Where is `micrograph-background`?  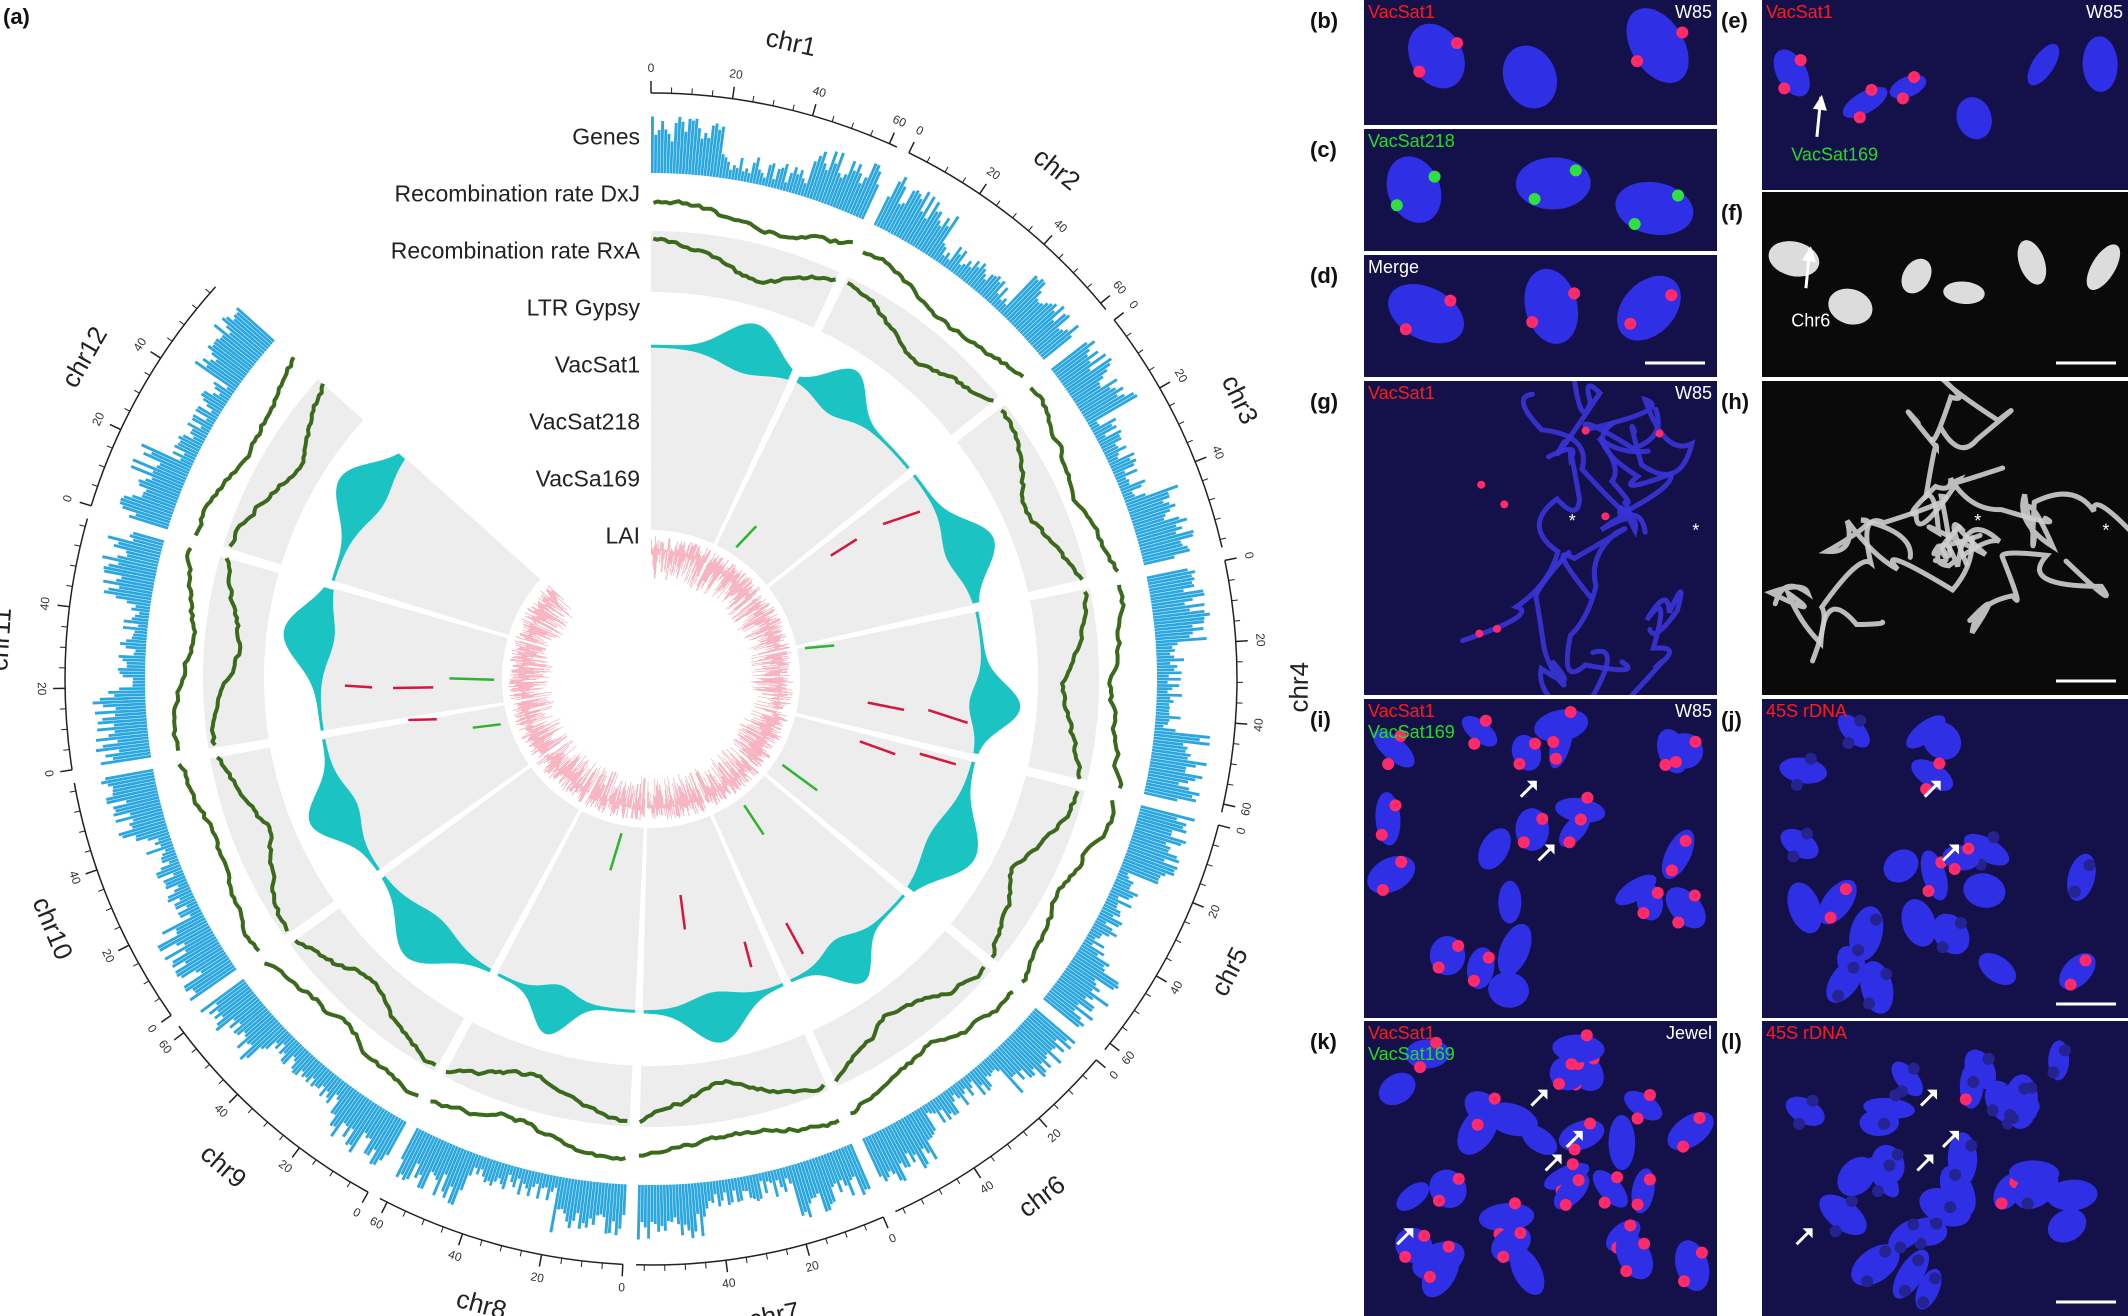
micrograph-background is located at coordinates (1945, 284).